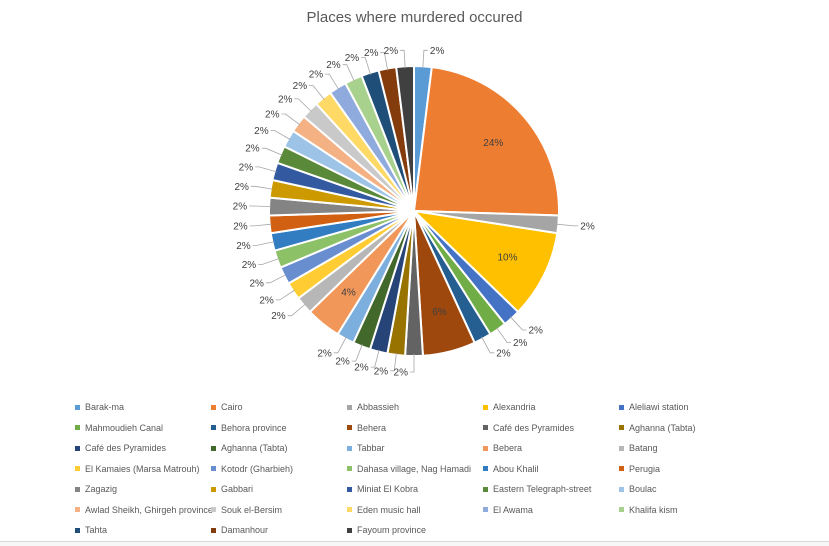  Describe the element at coordinates (232, 407) in the screenshot. I see `legend-label: Cairo` at that location.